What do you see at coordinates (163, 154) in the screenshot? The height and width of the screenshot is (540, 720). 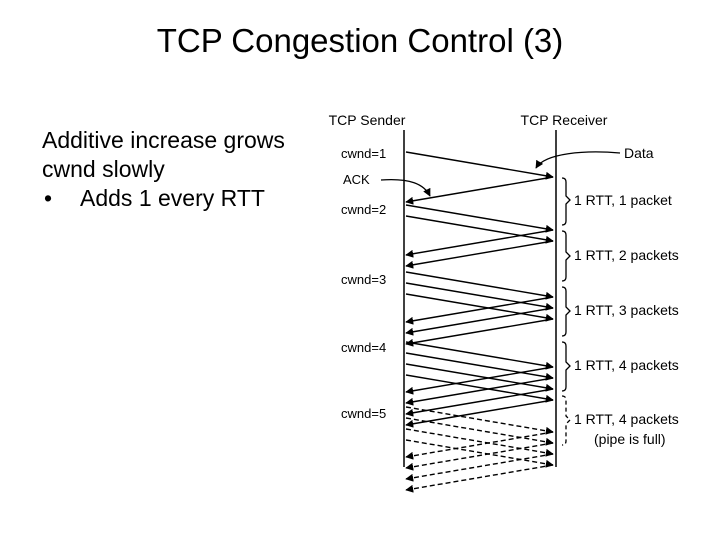 I see `additive-increase-heading: Additive increase grows cwnd slowly` at bounding box center [163, 154].